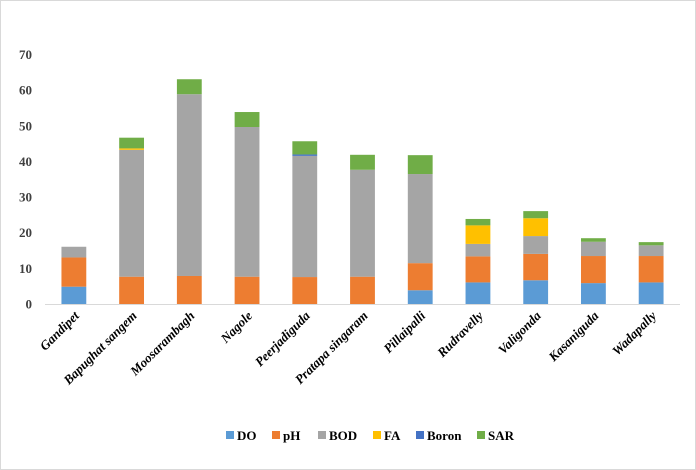 This screenshot has width=696, height=470. What do you see at coordinates (370, 435) in the screenshot?
I see `legend: DO pH BOD FA Boron SAR` at bounding box center [370, 435].